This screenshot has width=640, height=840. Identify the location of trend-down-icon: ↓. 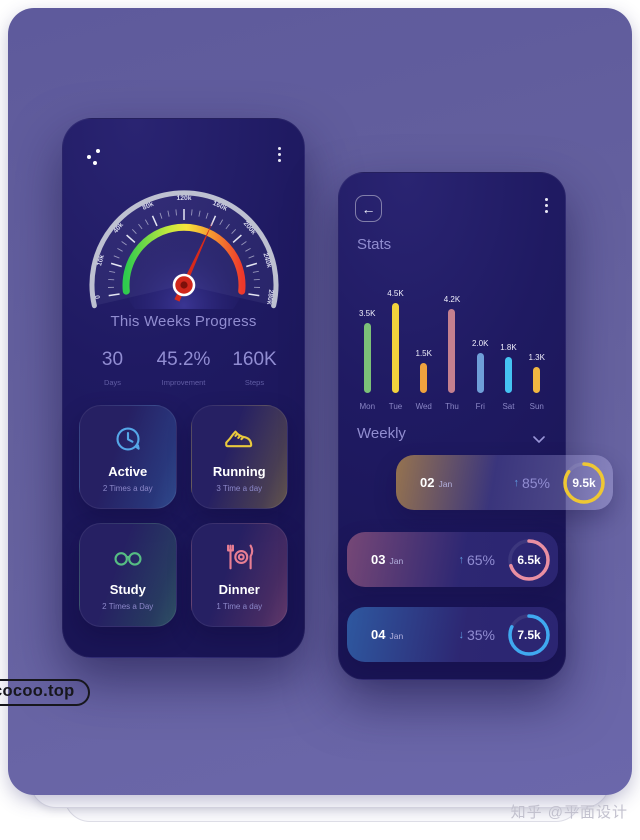
(461, 634).